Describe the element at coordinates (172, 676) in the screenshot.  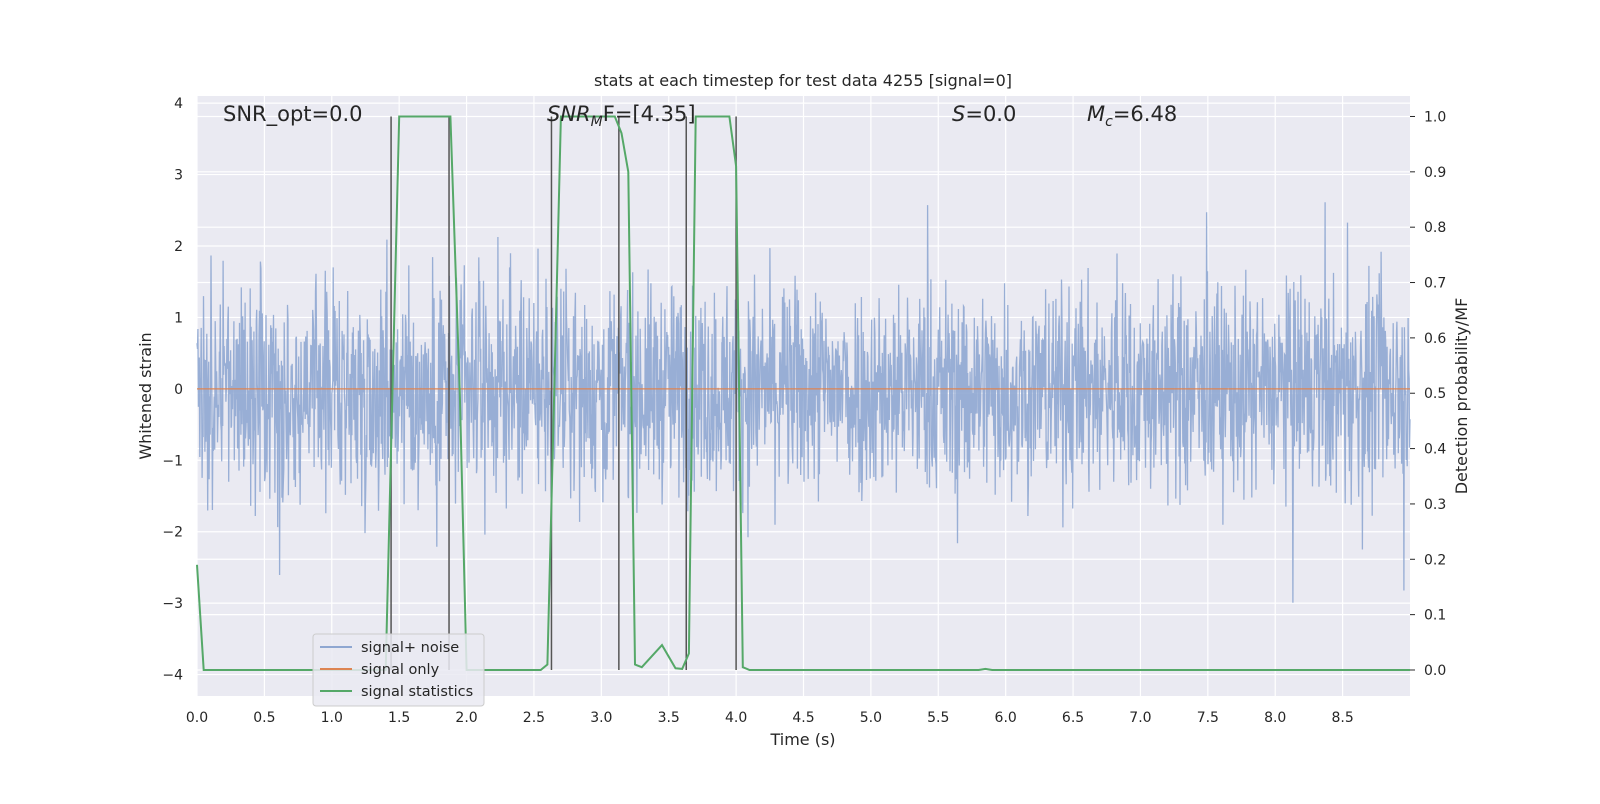
I see `y-tick-label-left: −4` at that location.